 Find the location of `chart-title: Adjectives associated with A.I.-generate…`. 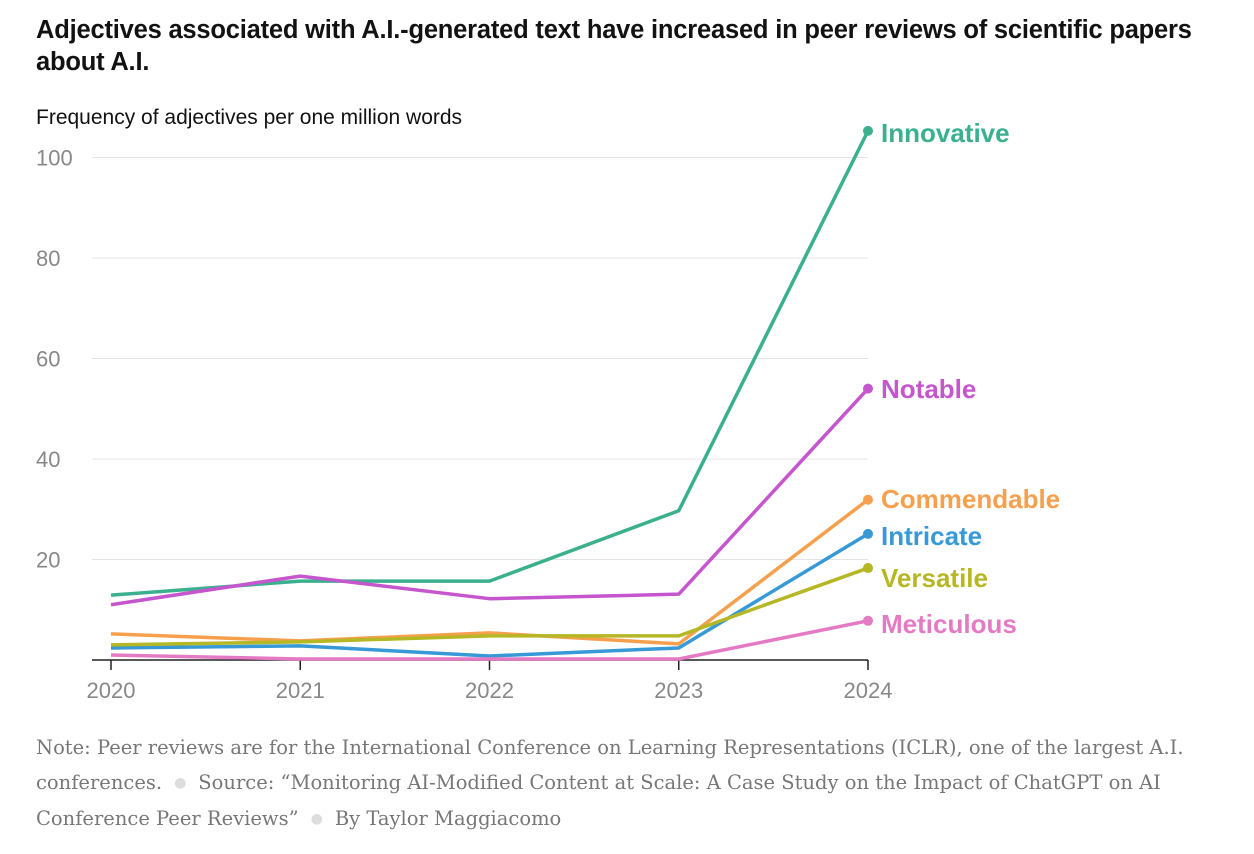

chart-title: Adjectives associated with A.I.-generate… is located at coordinates (614, 46).